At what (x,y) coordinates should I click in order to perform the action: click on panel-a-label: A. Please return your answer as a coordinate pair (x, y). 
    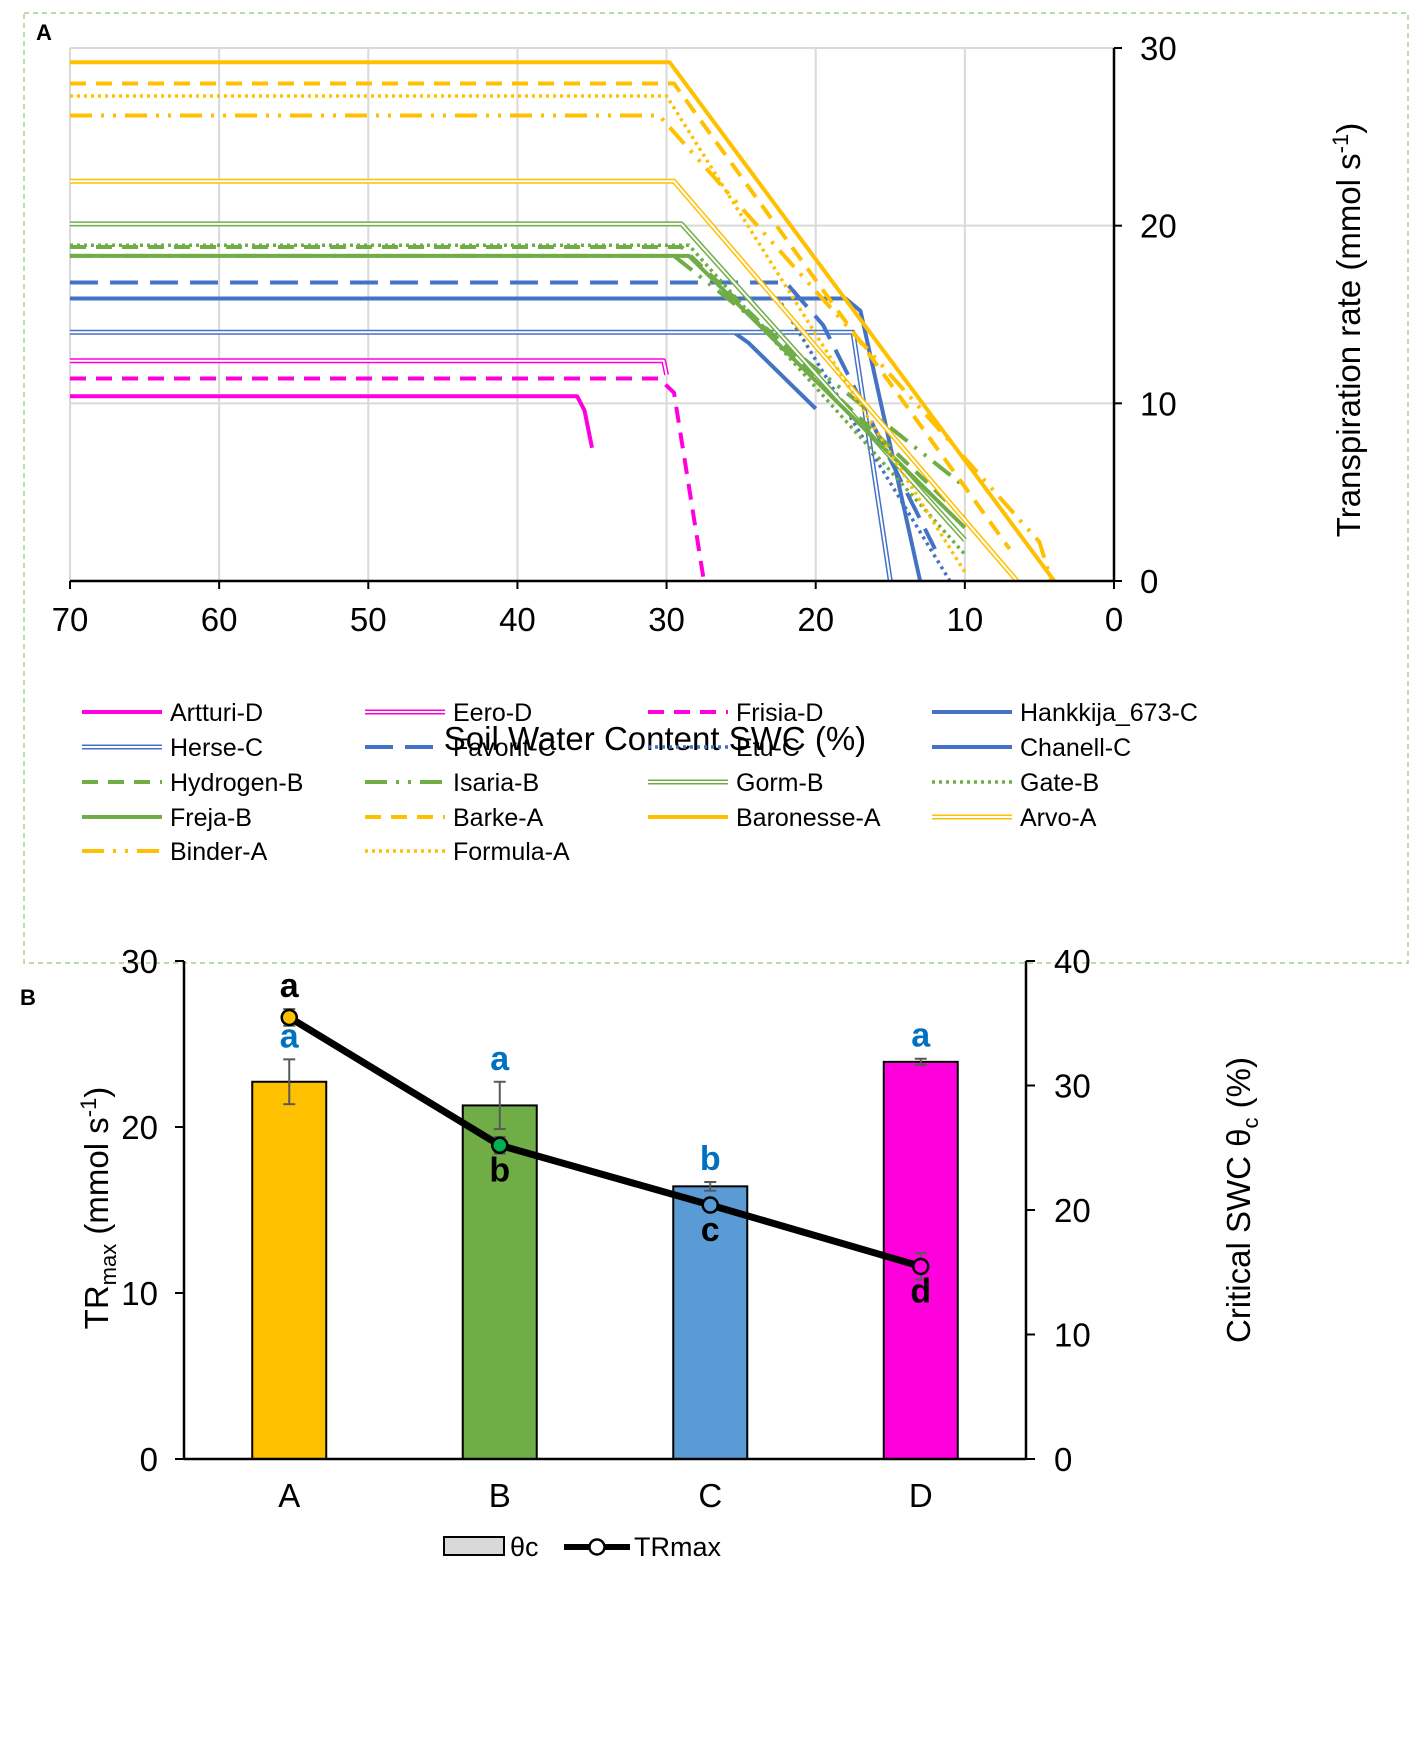
    Looking at the image, I should click on (44, 32).